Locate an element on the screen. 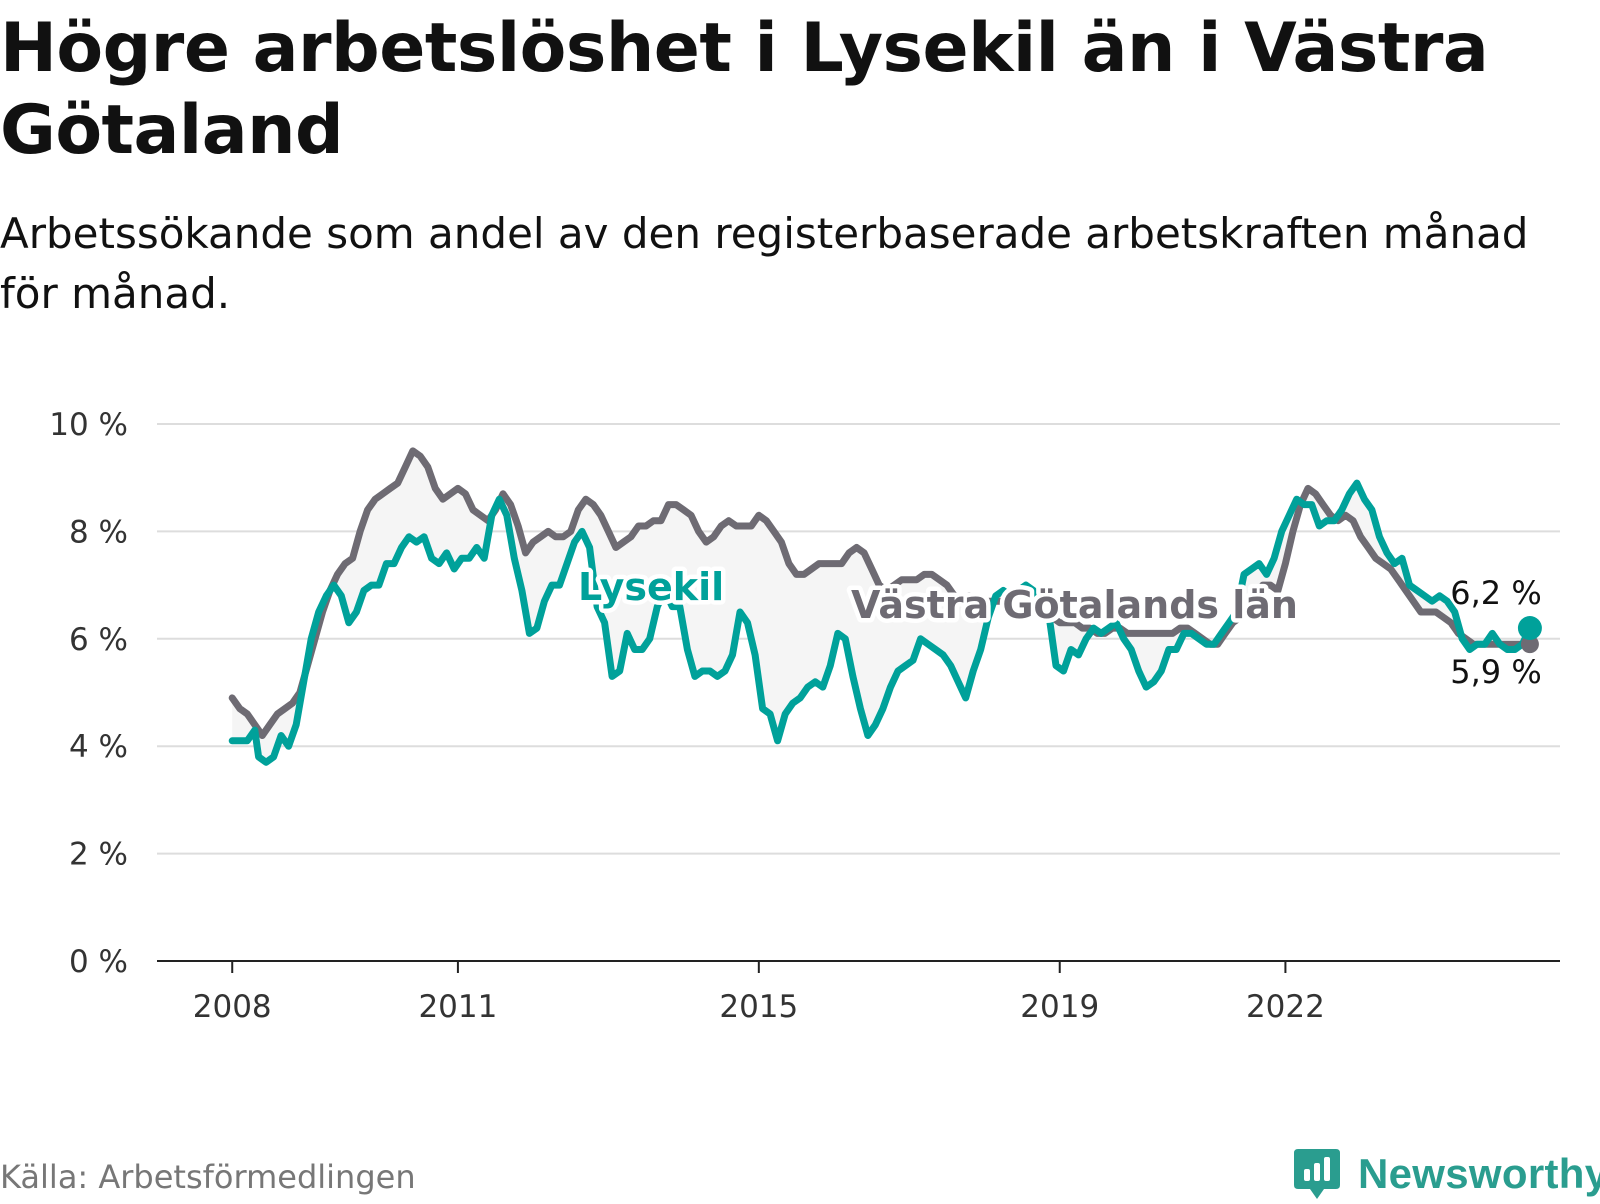  x-tick-label: 2019 is located at coordinates (1059, 1007).